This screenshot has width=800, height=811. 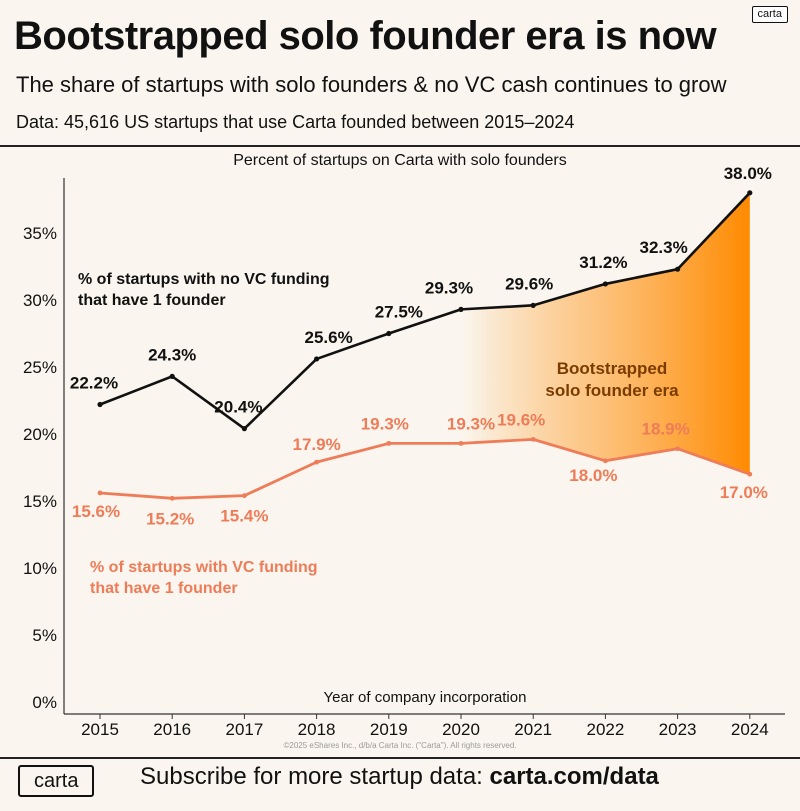 I want to click on era-annotation: Bootstrapped, so click(x=612, y=368).